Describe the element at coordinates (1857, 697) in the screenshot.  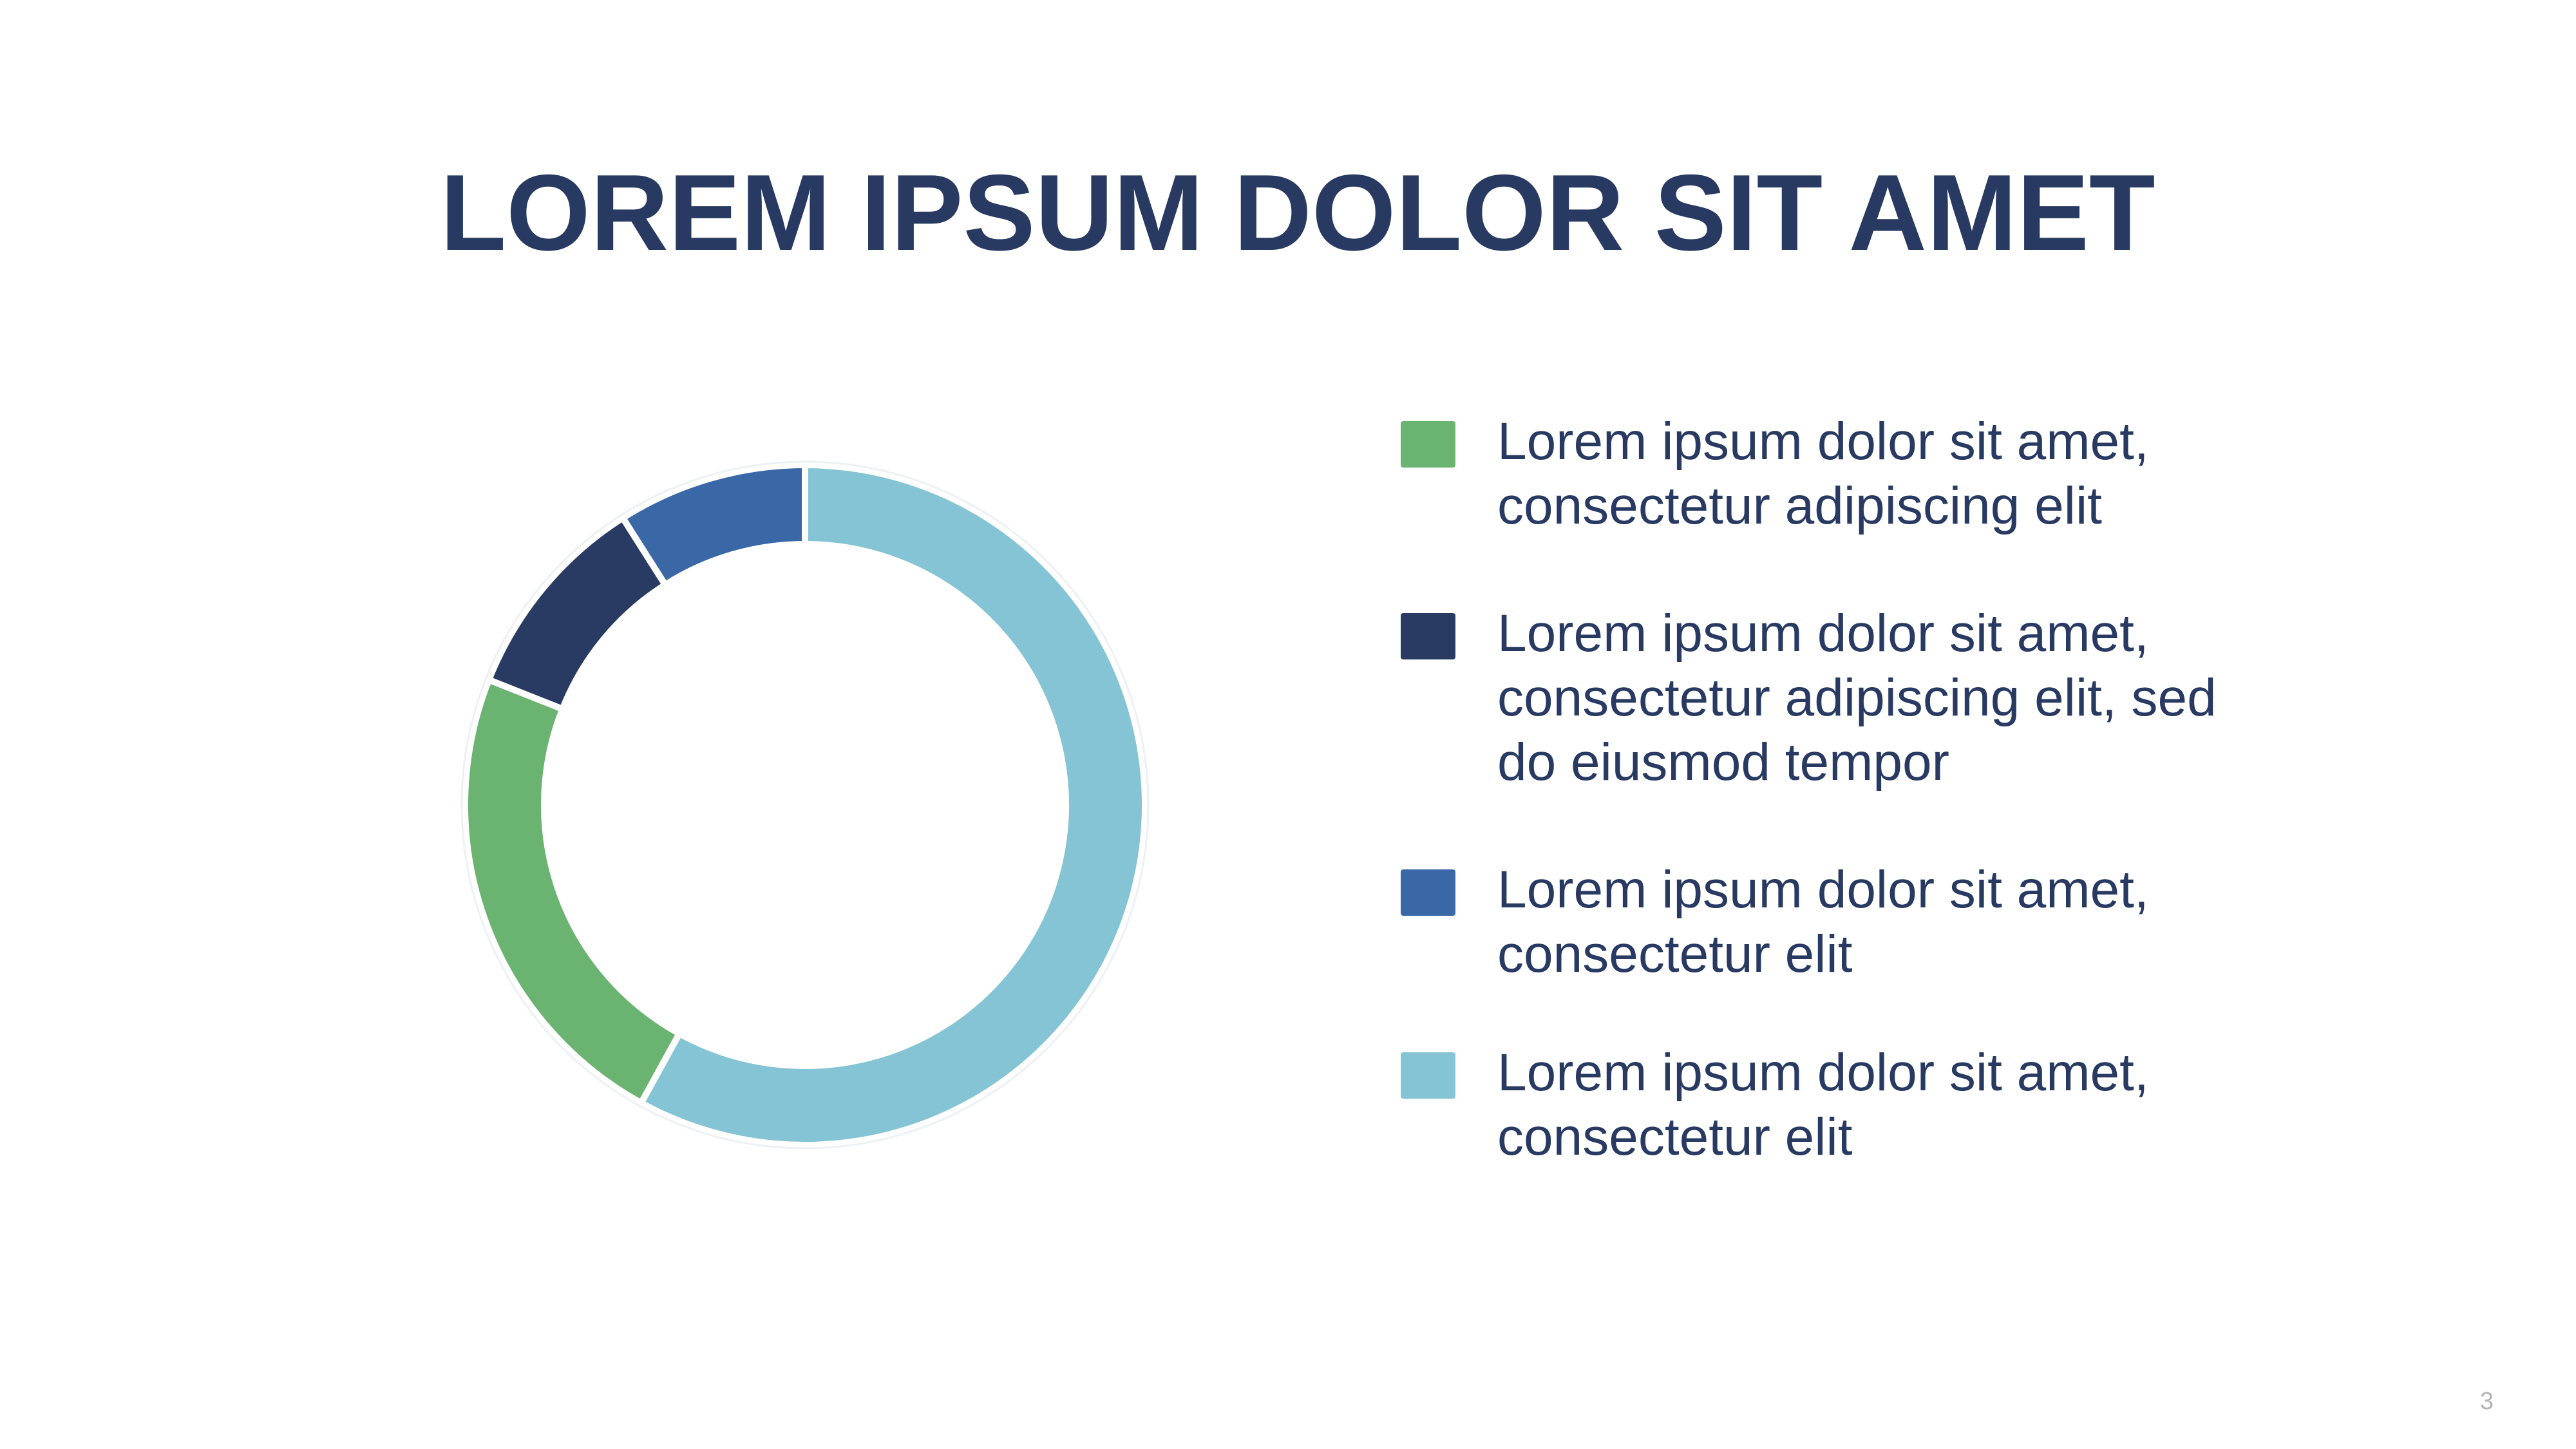
I see `legend-label-line: consectetur adipiscing elit, sed` at that location.